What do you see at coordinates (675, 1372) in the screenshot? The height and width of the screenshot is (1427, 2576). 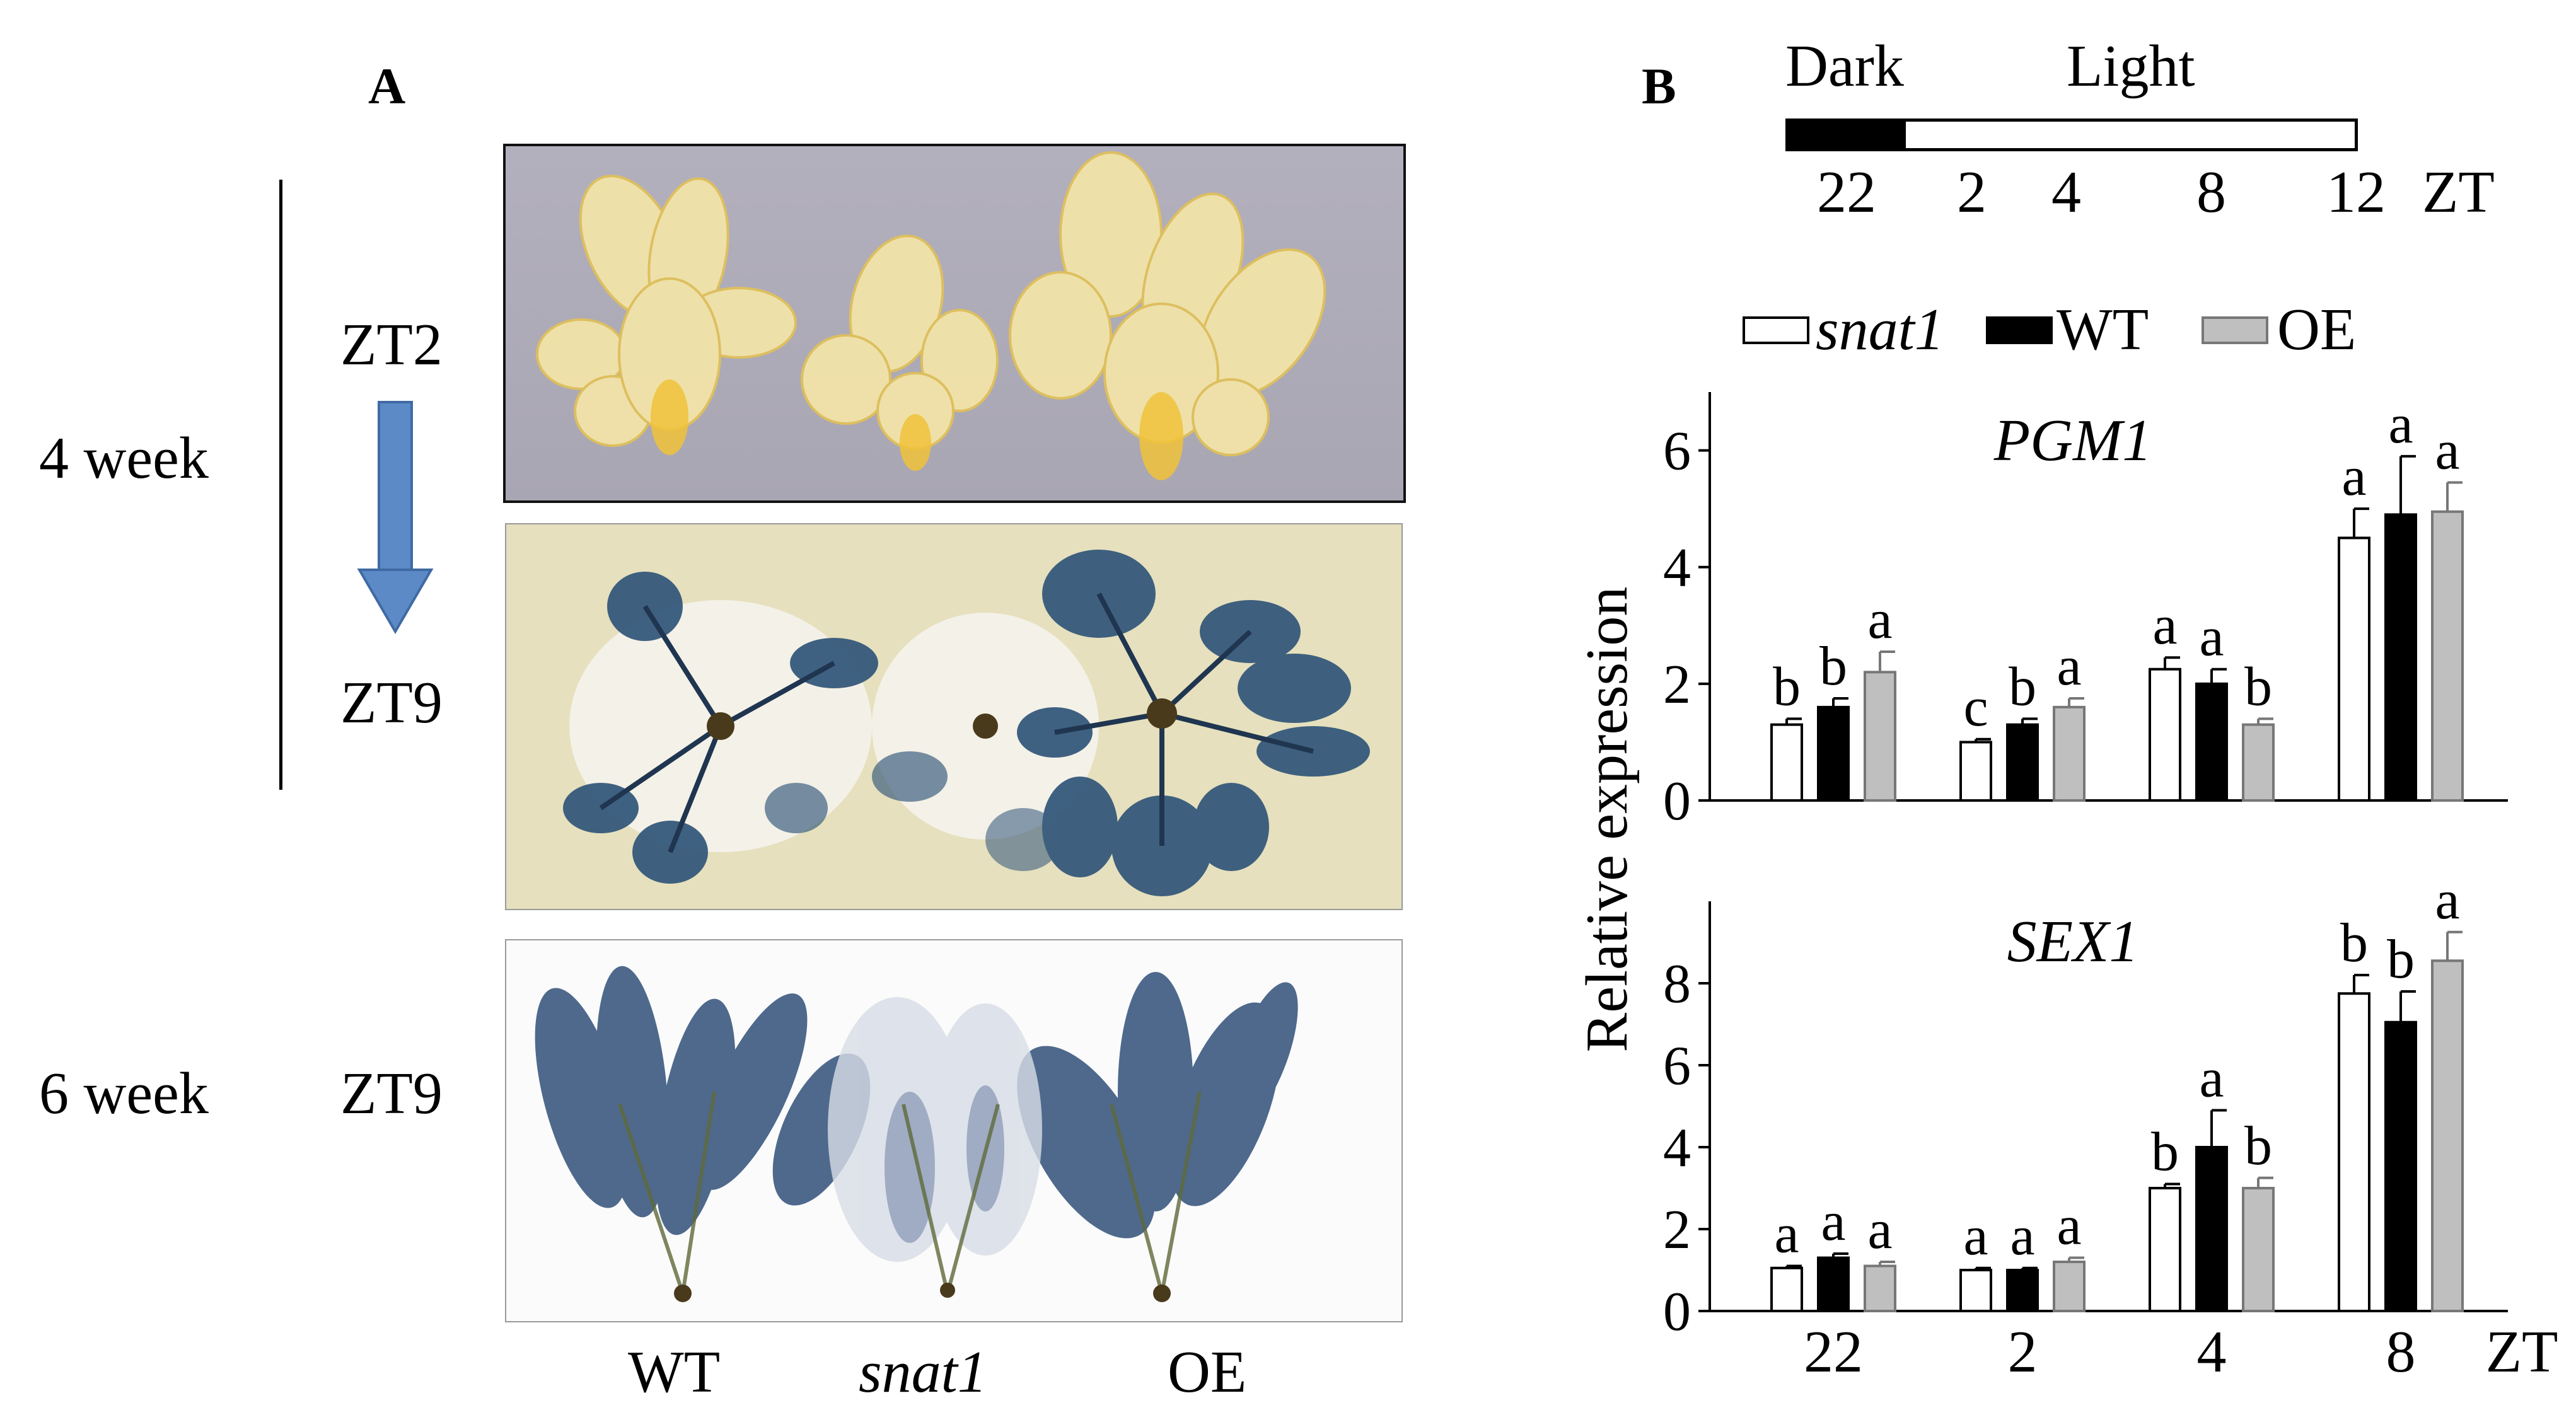 I see `genotype-label-wt: WT` at bounding box center [675, 1372].